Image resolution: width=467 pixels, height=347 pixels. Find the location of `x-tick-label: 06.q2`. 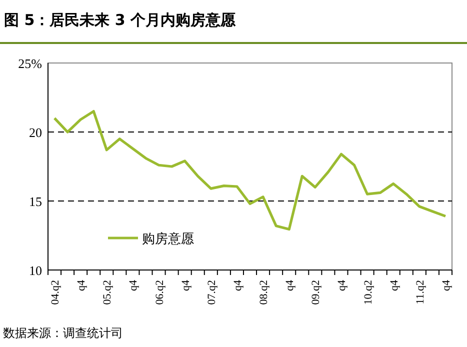

x-tick-label: 06.q2 is located at coordinates (160, 292).